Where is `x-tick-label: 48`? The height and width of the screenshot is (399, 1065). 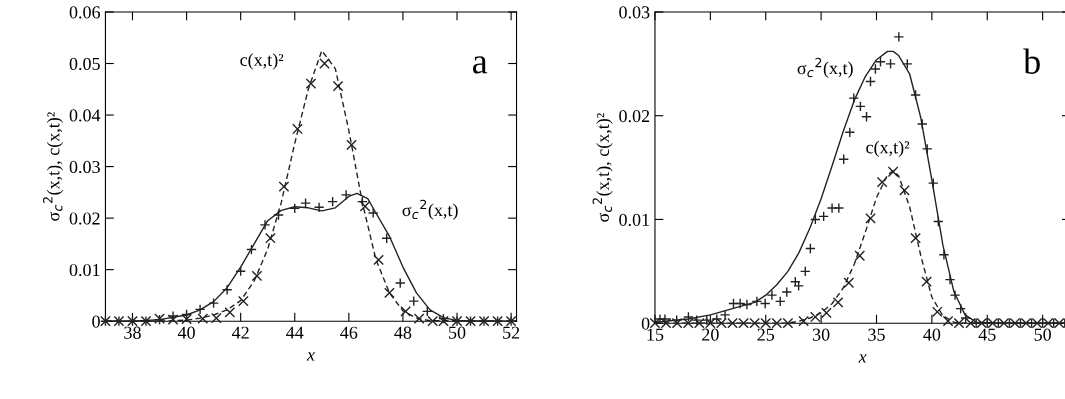
x-tick-label: 48 is located at coordinates (403, 332).